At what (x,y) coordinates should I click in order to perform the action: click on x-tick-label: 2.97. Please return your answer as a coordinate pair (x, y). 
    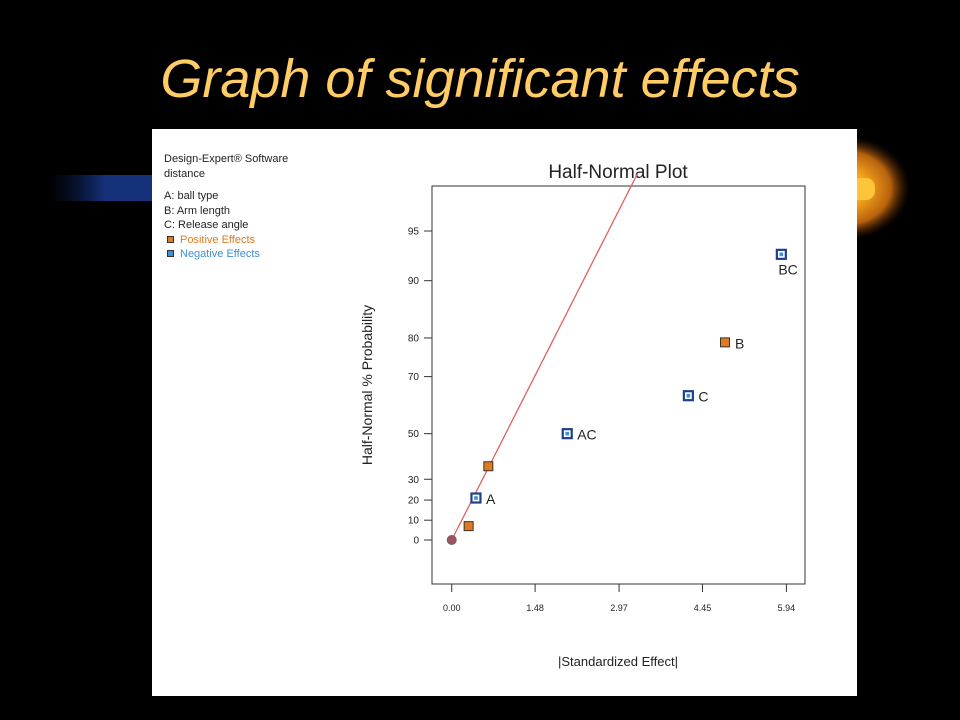
    Looking at the image, I should click on (619, 608).